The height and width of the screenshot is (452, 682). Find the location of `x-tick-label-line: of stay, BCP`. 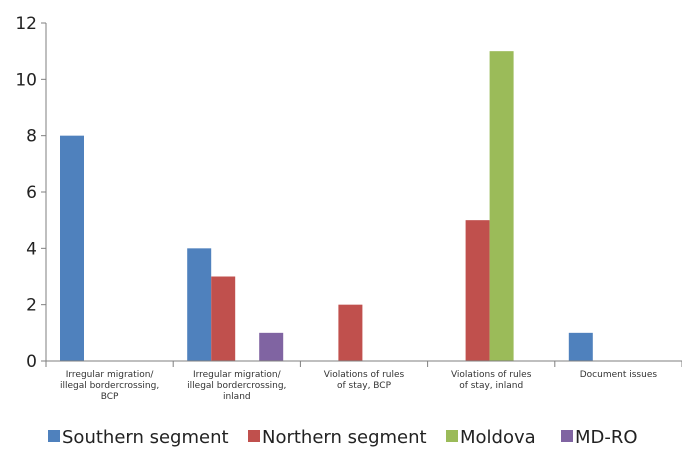

x-tick-label-line: of stay, BCP is located at coordinates (364, 386).